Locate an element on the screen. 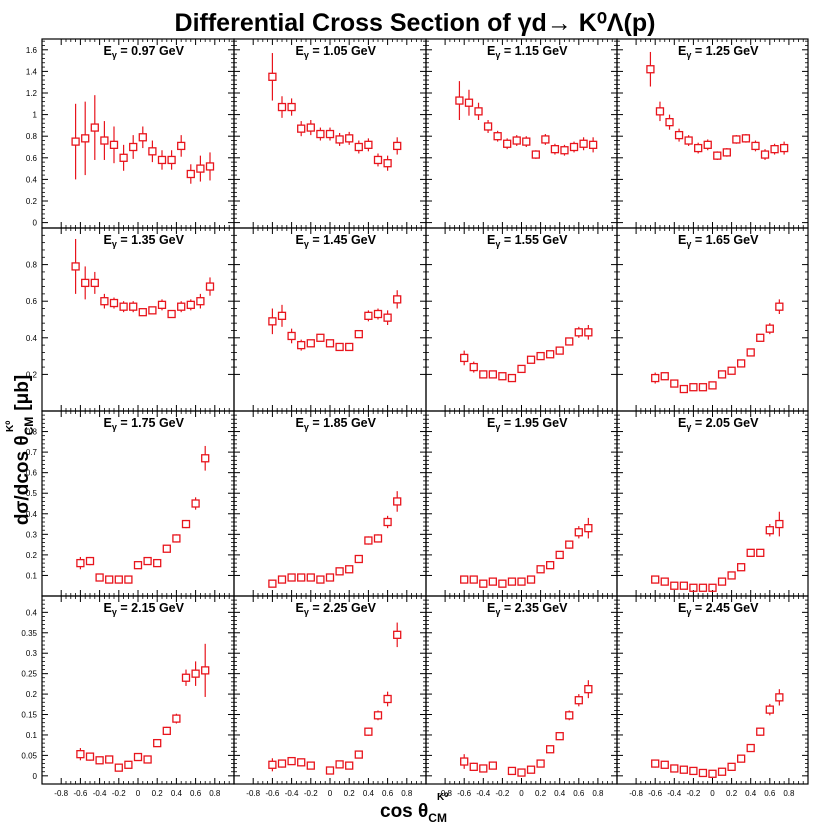 This screenshot has width=830, height=828. panel-6: Eγ = 1.45 GeV is located at coordinates (330, 319).